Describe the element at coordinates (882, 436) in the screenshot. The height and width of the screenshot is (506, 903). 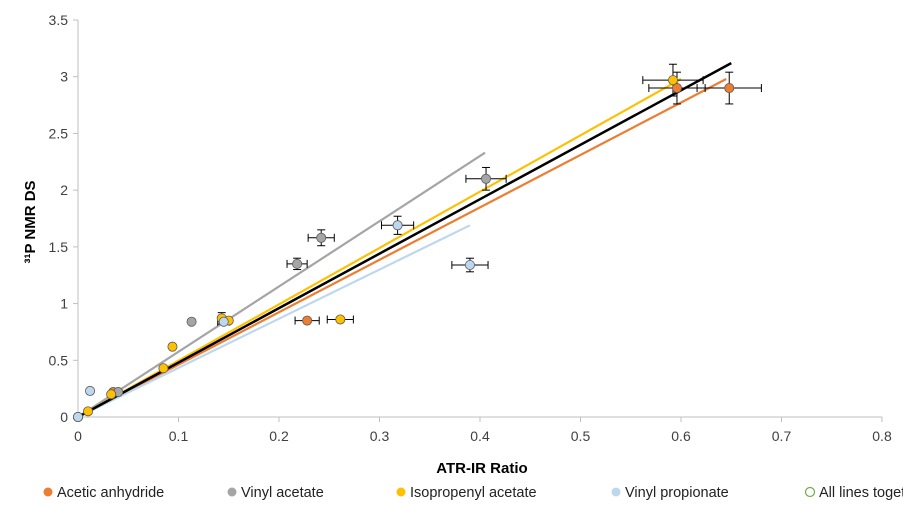
I see `x-tick-label: 0.8` at that location.